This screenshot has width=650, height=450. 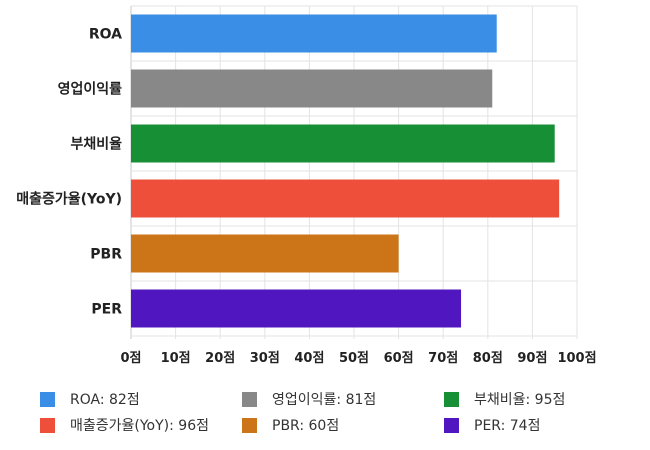 I want to click on legend-item: PER: 74점, so click(x=542, y=425).